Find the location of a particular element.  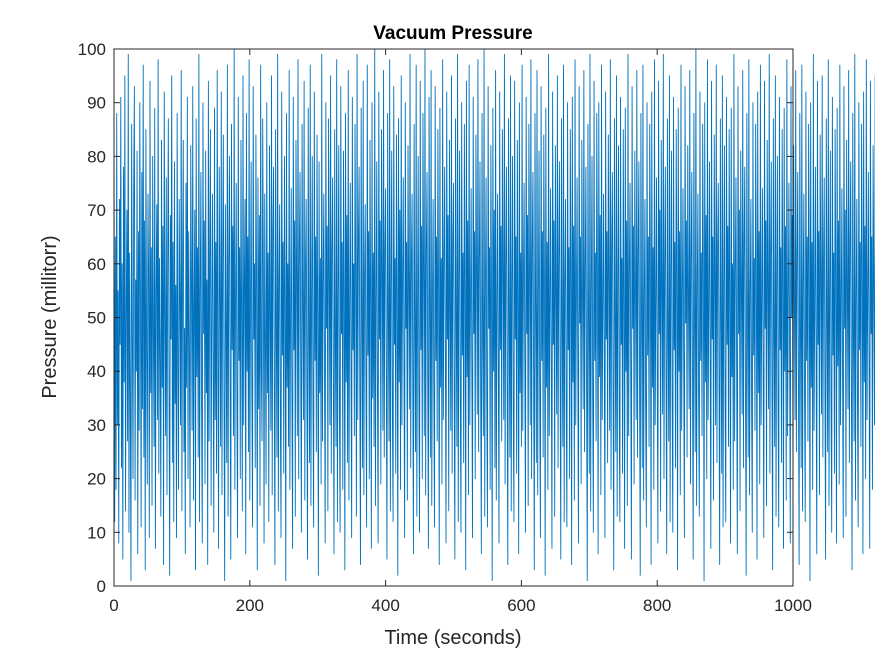

x-tick-label: 200 is located at coordinates (250, 605).